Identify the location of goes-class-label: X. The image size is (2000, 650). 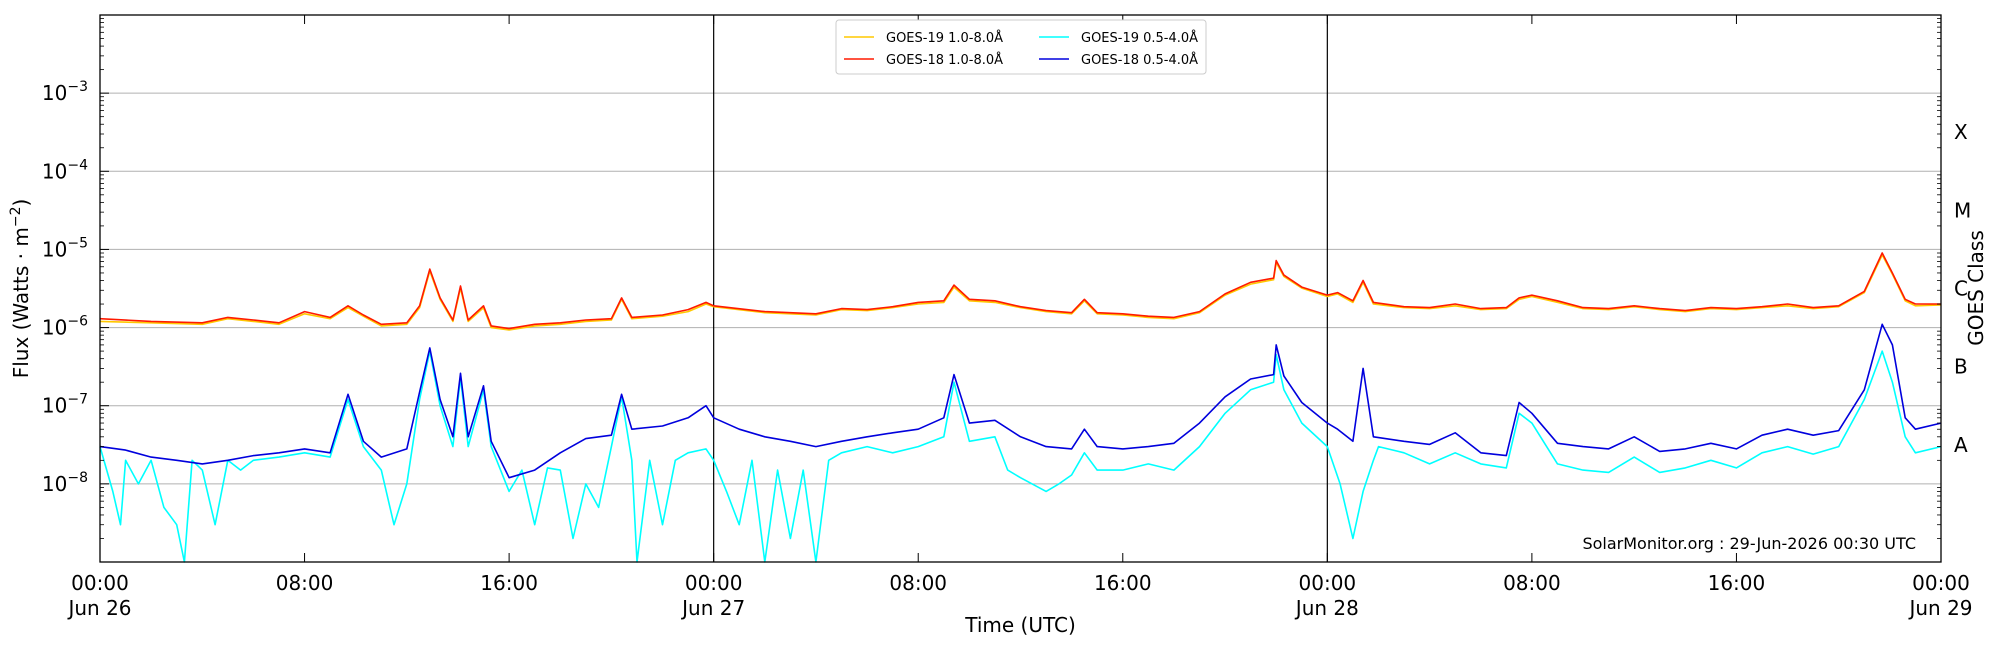
(1961, 132).